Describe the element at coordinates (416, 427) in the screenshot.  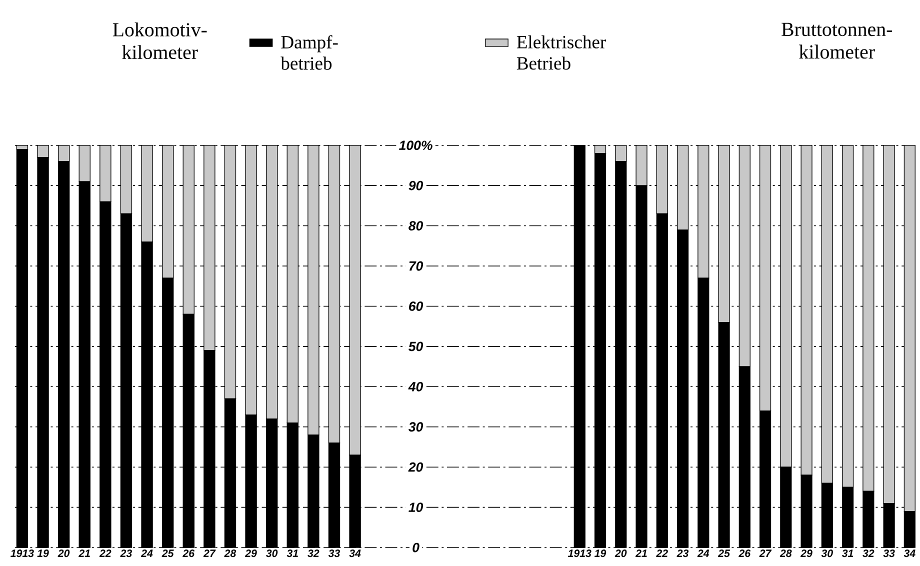
I see `y-tick-label: 30` at that location.